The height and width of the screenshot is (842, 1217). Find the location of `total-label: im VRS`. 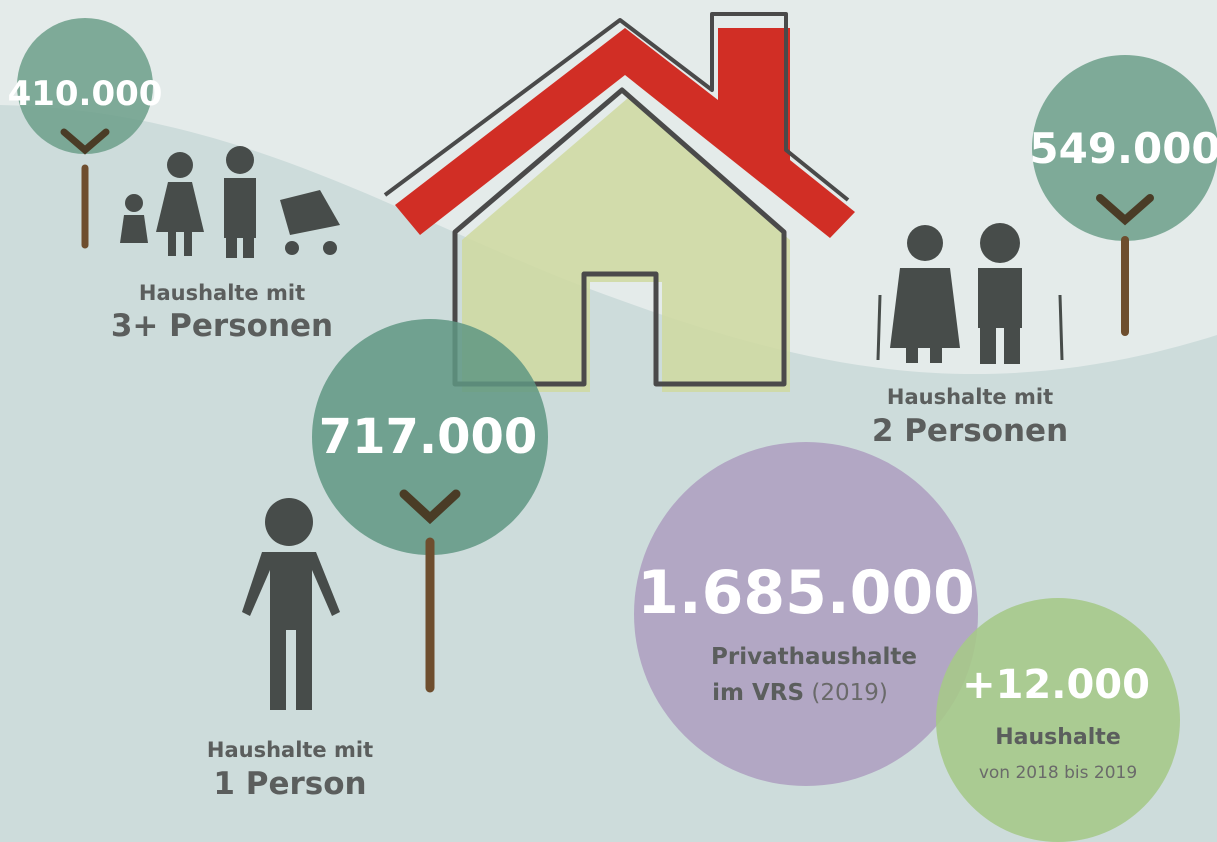

total-label: im VRS is located at coordinates (758, 693).